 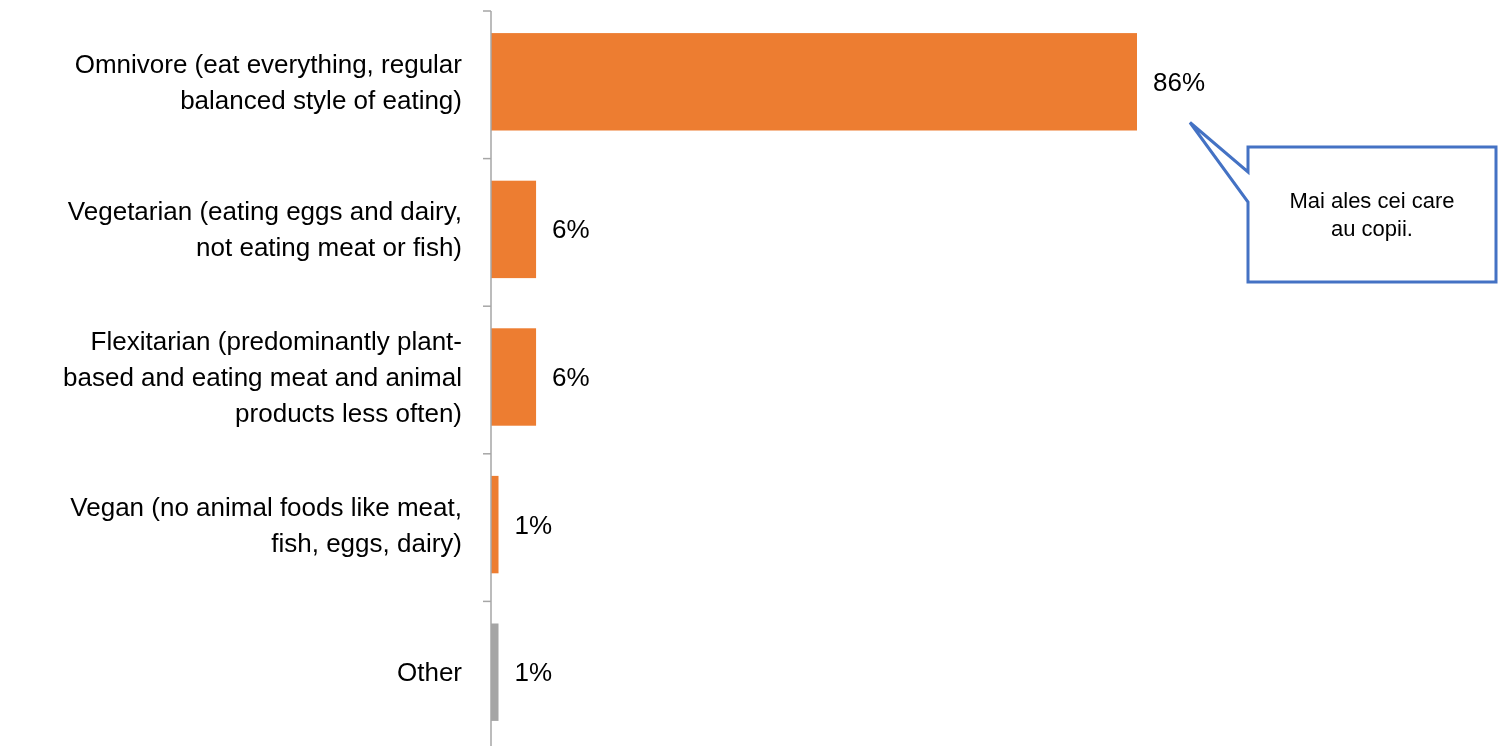 What do you see at coordinates (429, 672) in the screenshot?
I see `y-tick-label: Other` at bounding box center [429, 672].